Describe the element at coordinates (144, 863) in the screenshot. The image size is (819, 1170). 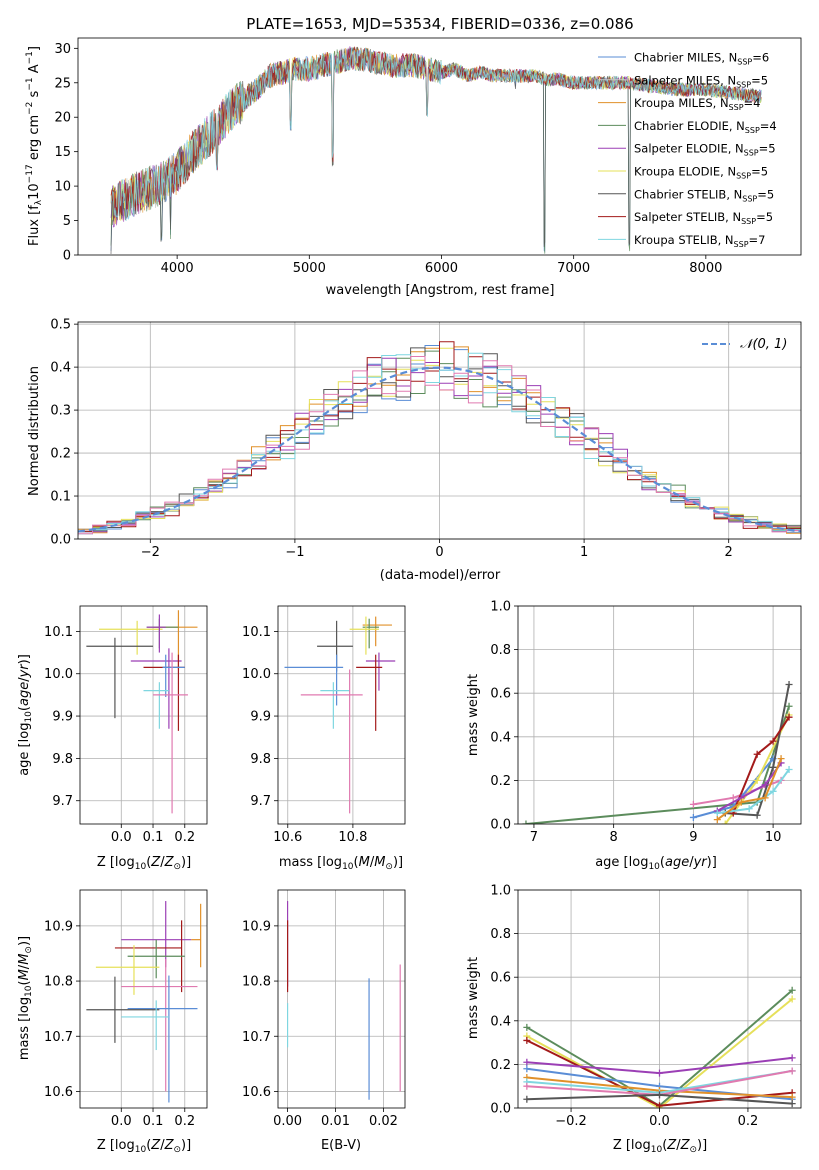
I see `age-Z-xlabel: Z [log10(Z/Z⊙)]` at that location.